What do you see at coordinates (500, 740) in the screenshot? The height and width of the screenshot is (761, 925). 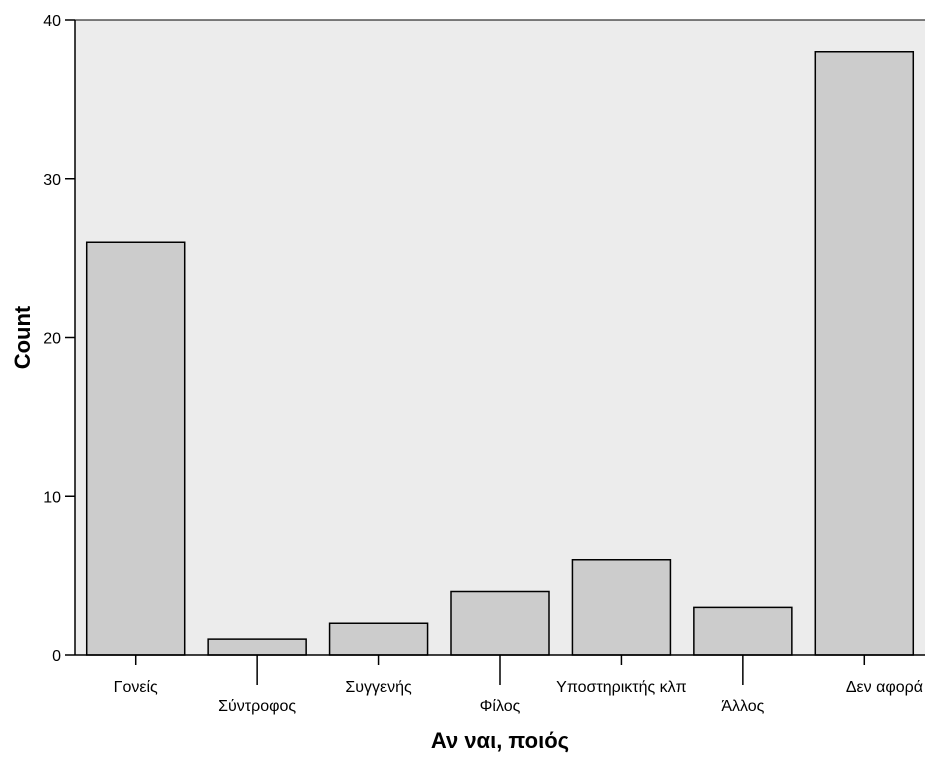 I see `x-axis-title: Αν ναι, ποιός` at bounding box center [500, 740].